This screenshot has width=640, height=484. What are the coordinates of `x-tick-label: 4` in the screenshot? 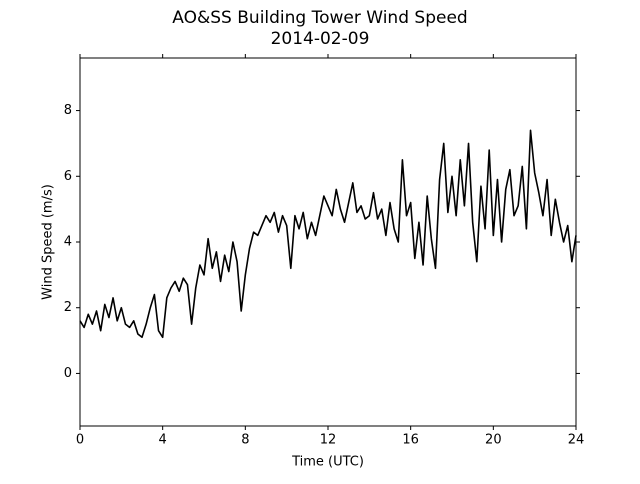 It's located at (163, 440).